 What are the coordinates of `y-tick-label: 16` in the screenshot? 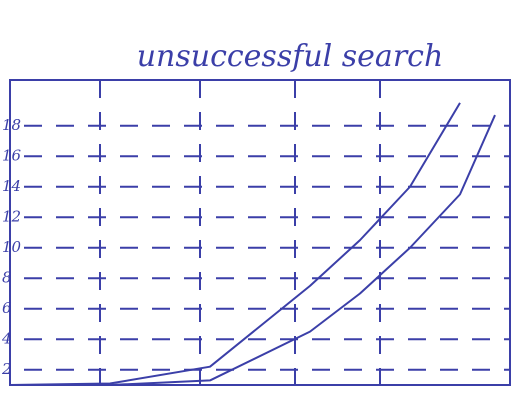 It's located at (12, 155).